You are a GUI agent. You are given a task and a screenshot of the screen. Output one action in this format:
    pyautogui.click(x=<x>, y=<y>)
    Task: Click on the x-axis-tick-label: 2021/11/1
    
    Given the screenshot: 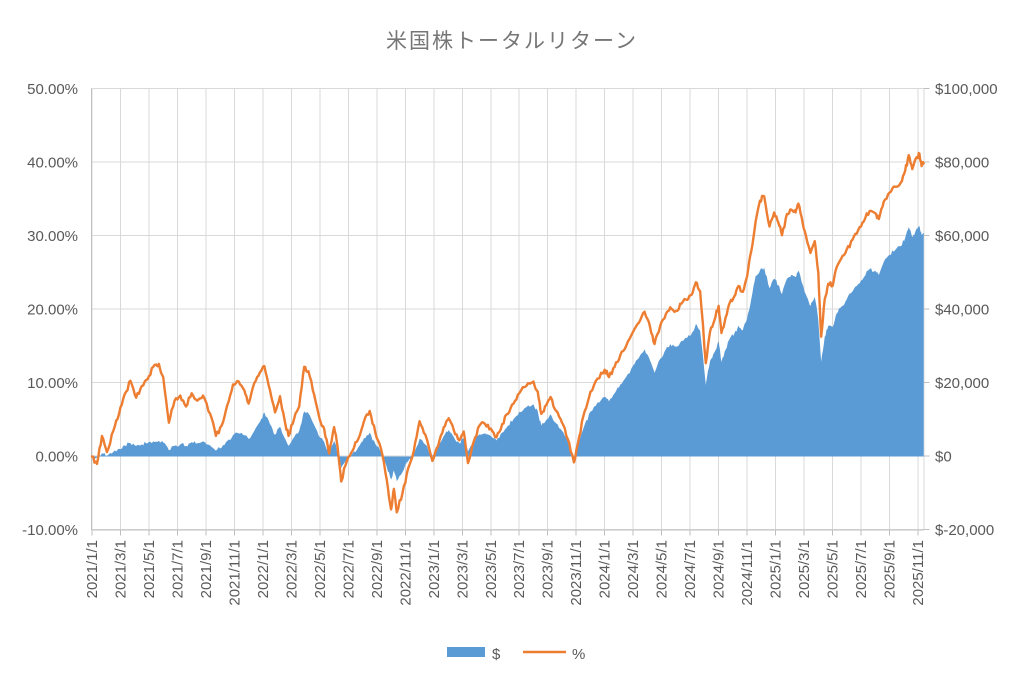 What is the action you would take?
    pyautogui.click(x=234, y=573)
    